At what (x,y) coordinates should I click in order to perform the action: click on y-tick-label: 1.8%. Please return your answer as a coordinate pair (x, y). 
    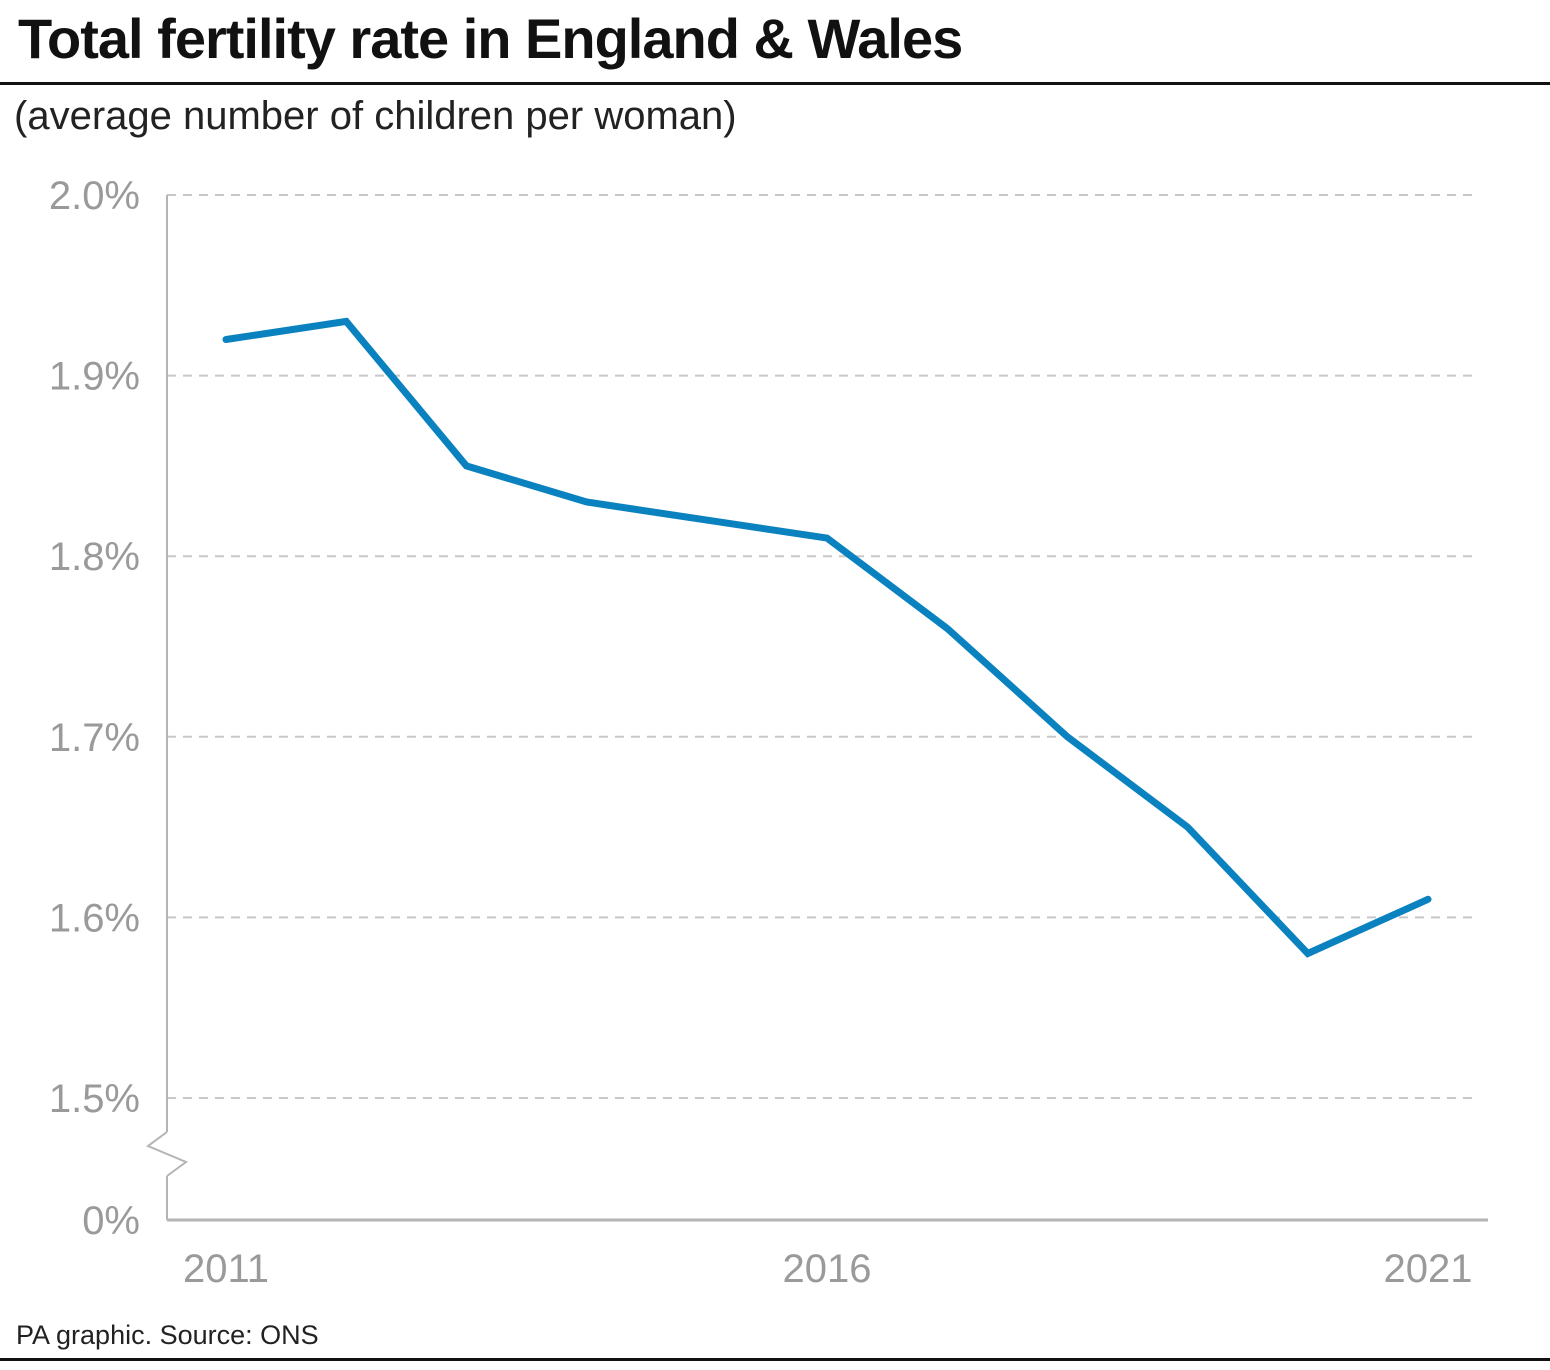
    Looking at the image, I should click on (94, 557).